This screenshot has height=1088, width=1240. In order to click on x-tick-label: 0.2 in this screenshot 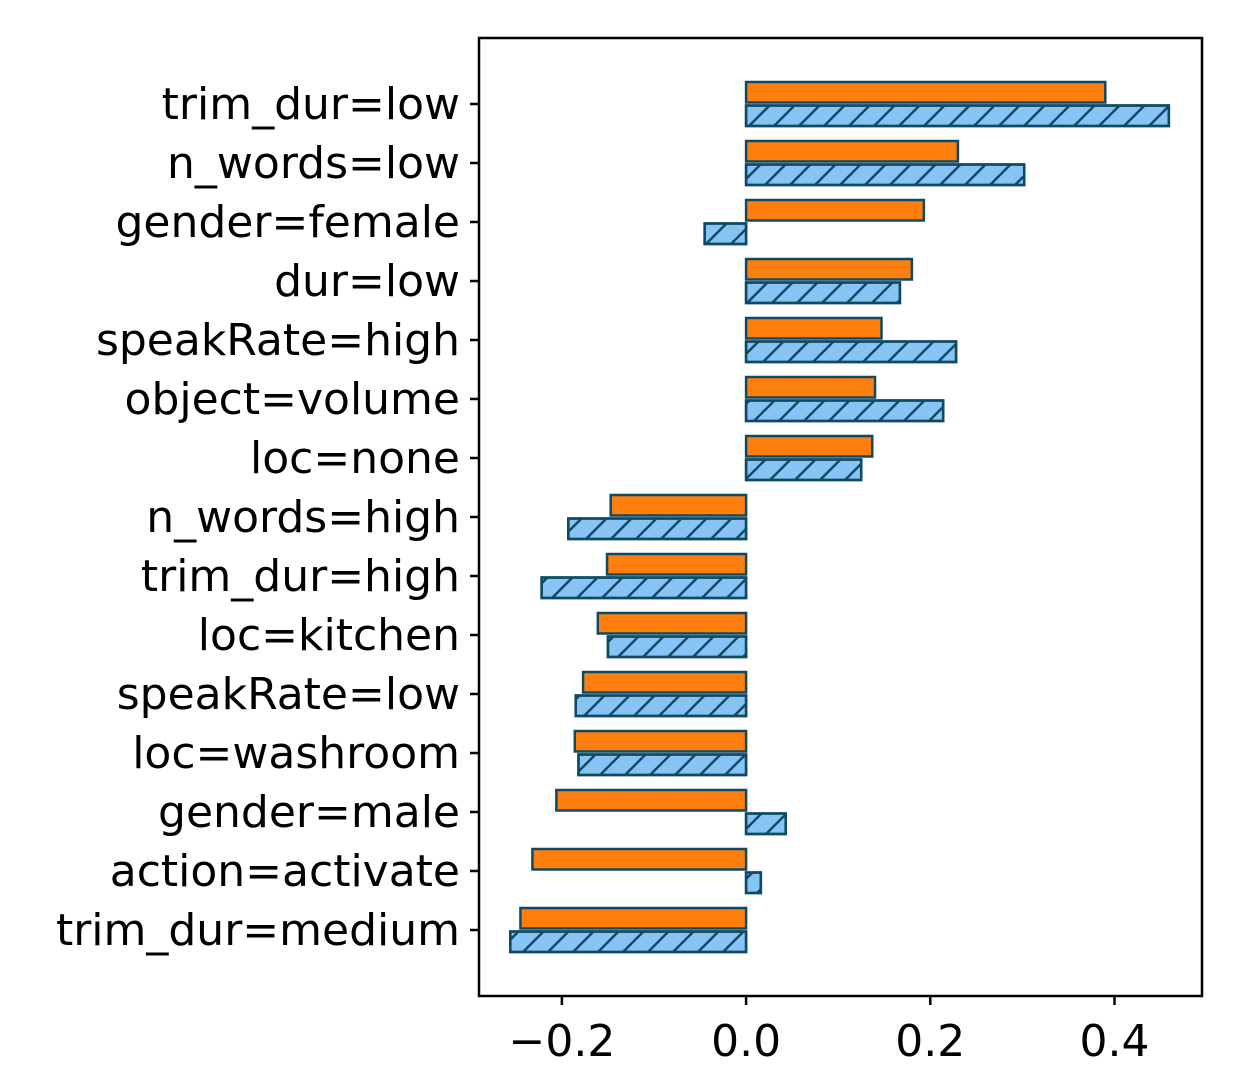, I will do `click(930, 1041)`.